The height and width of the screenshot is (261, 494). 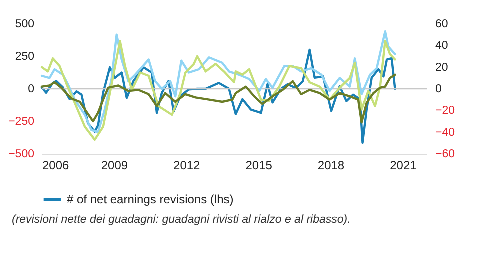 What do you see at coordinates (24, 24) in the screenshot?
I see `y-tick-label: 500` at bounding box center [24, 24].